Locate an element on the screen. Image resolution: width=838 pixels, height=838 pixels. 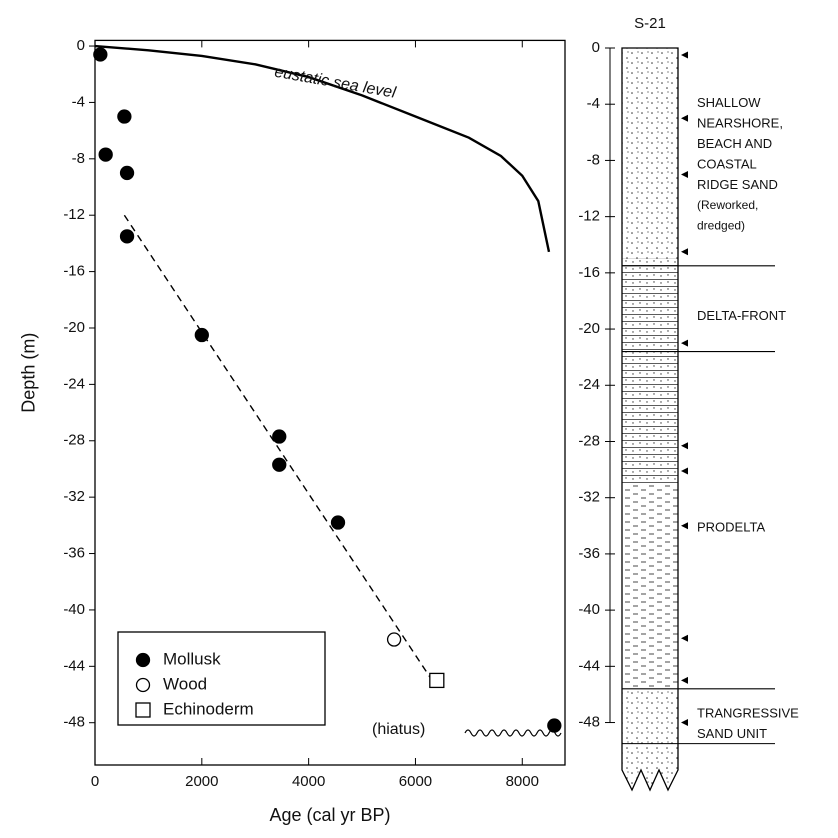
hiatus-wave is located at coordinates (513, 733).